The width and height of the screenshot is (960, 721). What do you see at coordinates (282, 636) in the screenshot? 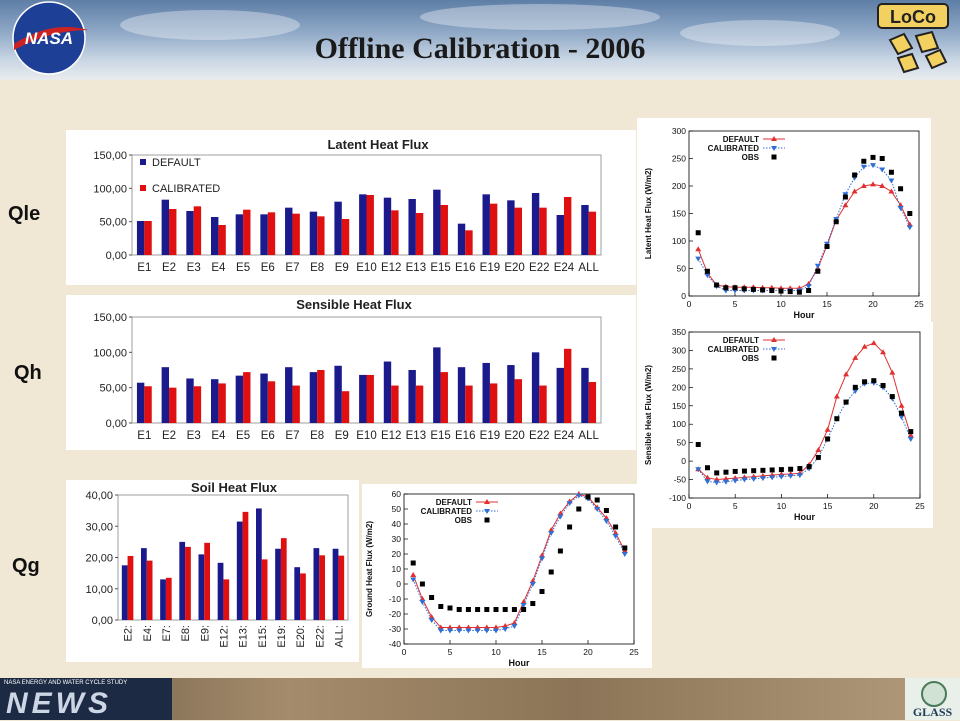
I see `x-tick-label: E19:` at bounding box center [282, 636].